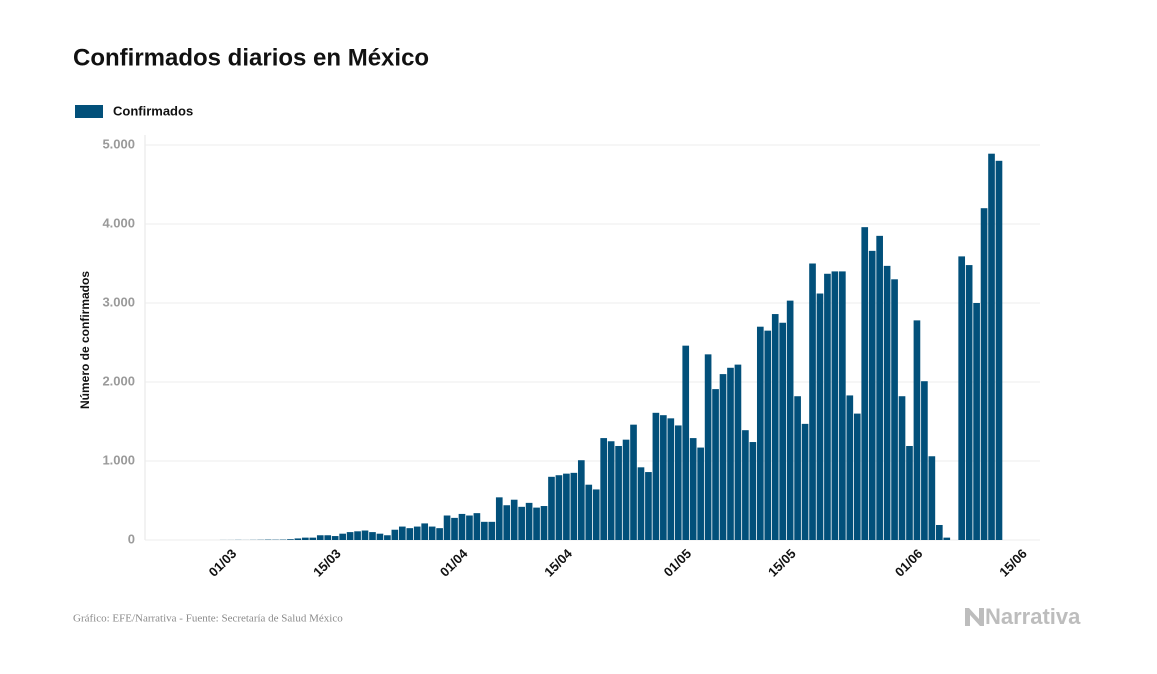  Describe the element at coordinates (223, 563) in the screenshot. I see `x-tick-label: 01/03` at that location.